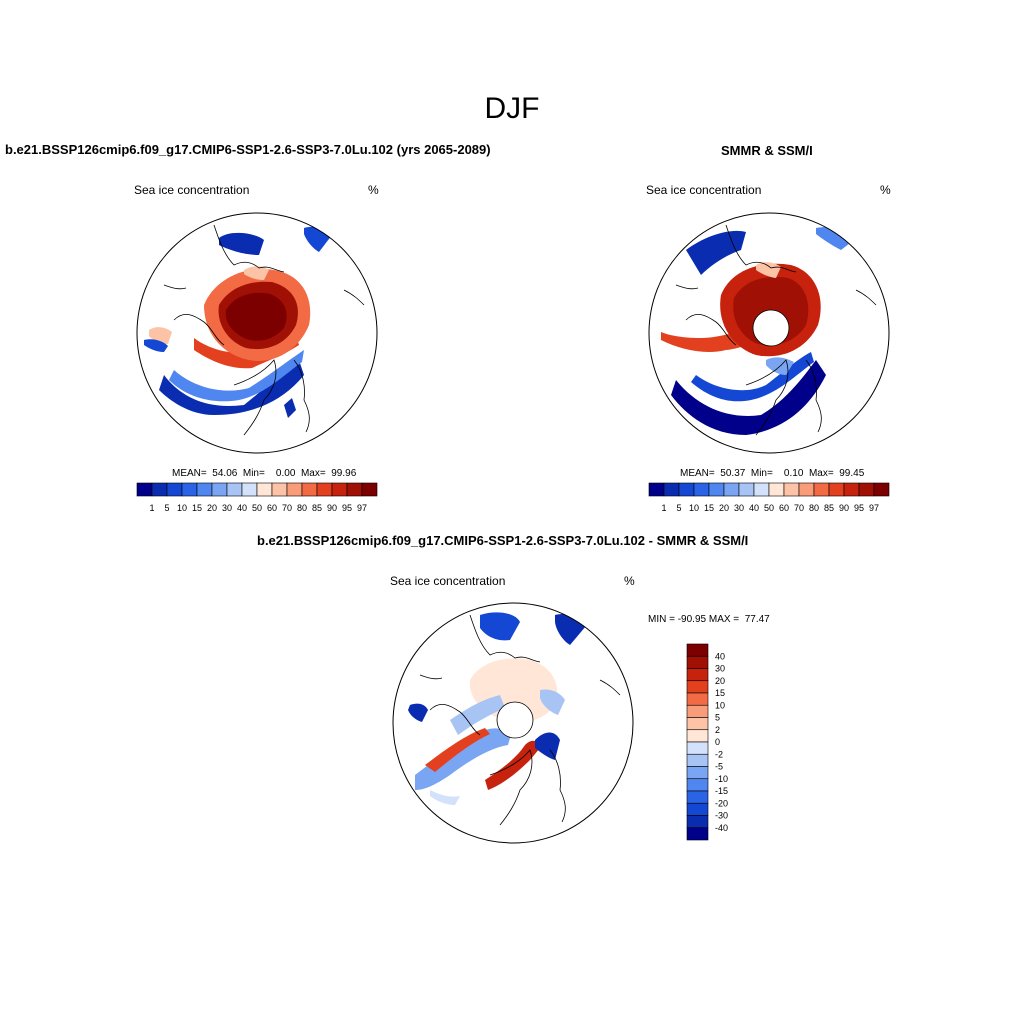  What do you see at coordinates (332, 508) in the screenshot?
I see `panel1-colorbar-tick-label: 90` at bounding box center [332, 508].